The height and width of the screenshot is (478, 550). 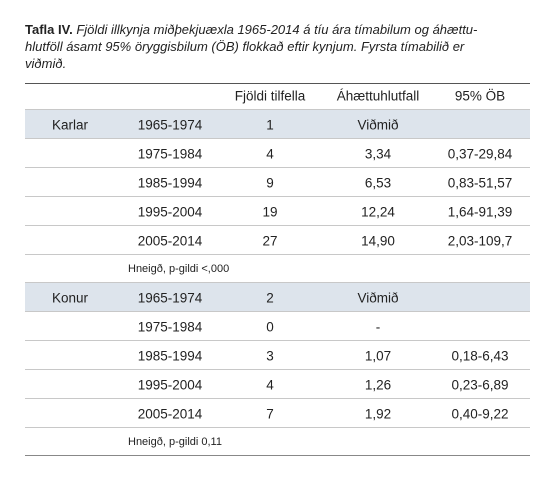 What do you see at coordinates (480, 384) in the screenshot?
I see `cell-ci: 0,23-6,89` at bounding box center [480, 384].